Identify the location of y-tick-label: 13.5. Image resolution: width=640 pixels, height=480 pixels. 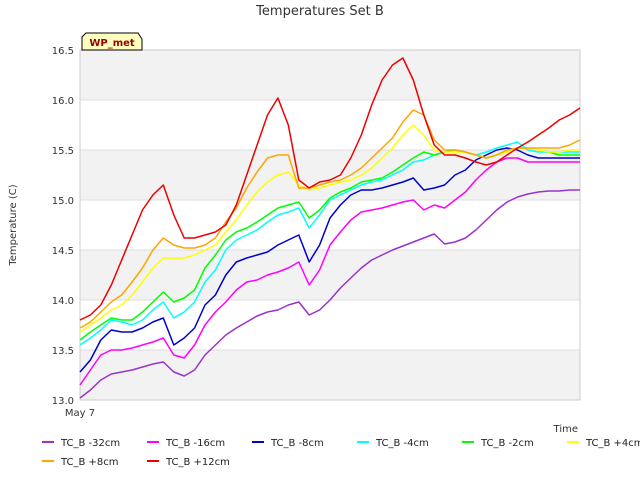
(63, 351).